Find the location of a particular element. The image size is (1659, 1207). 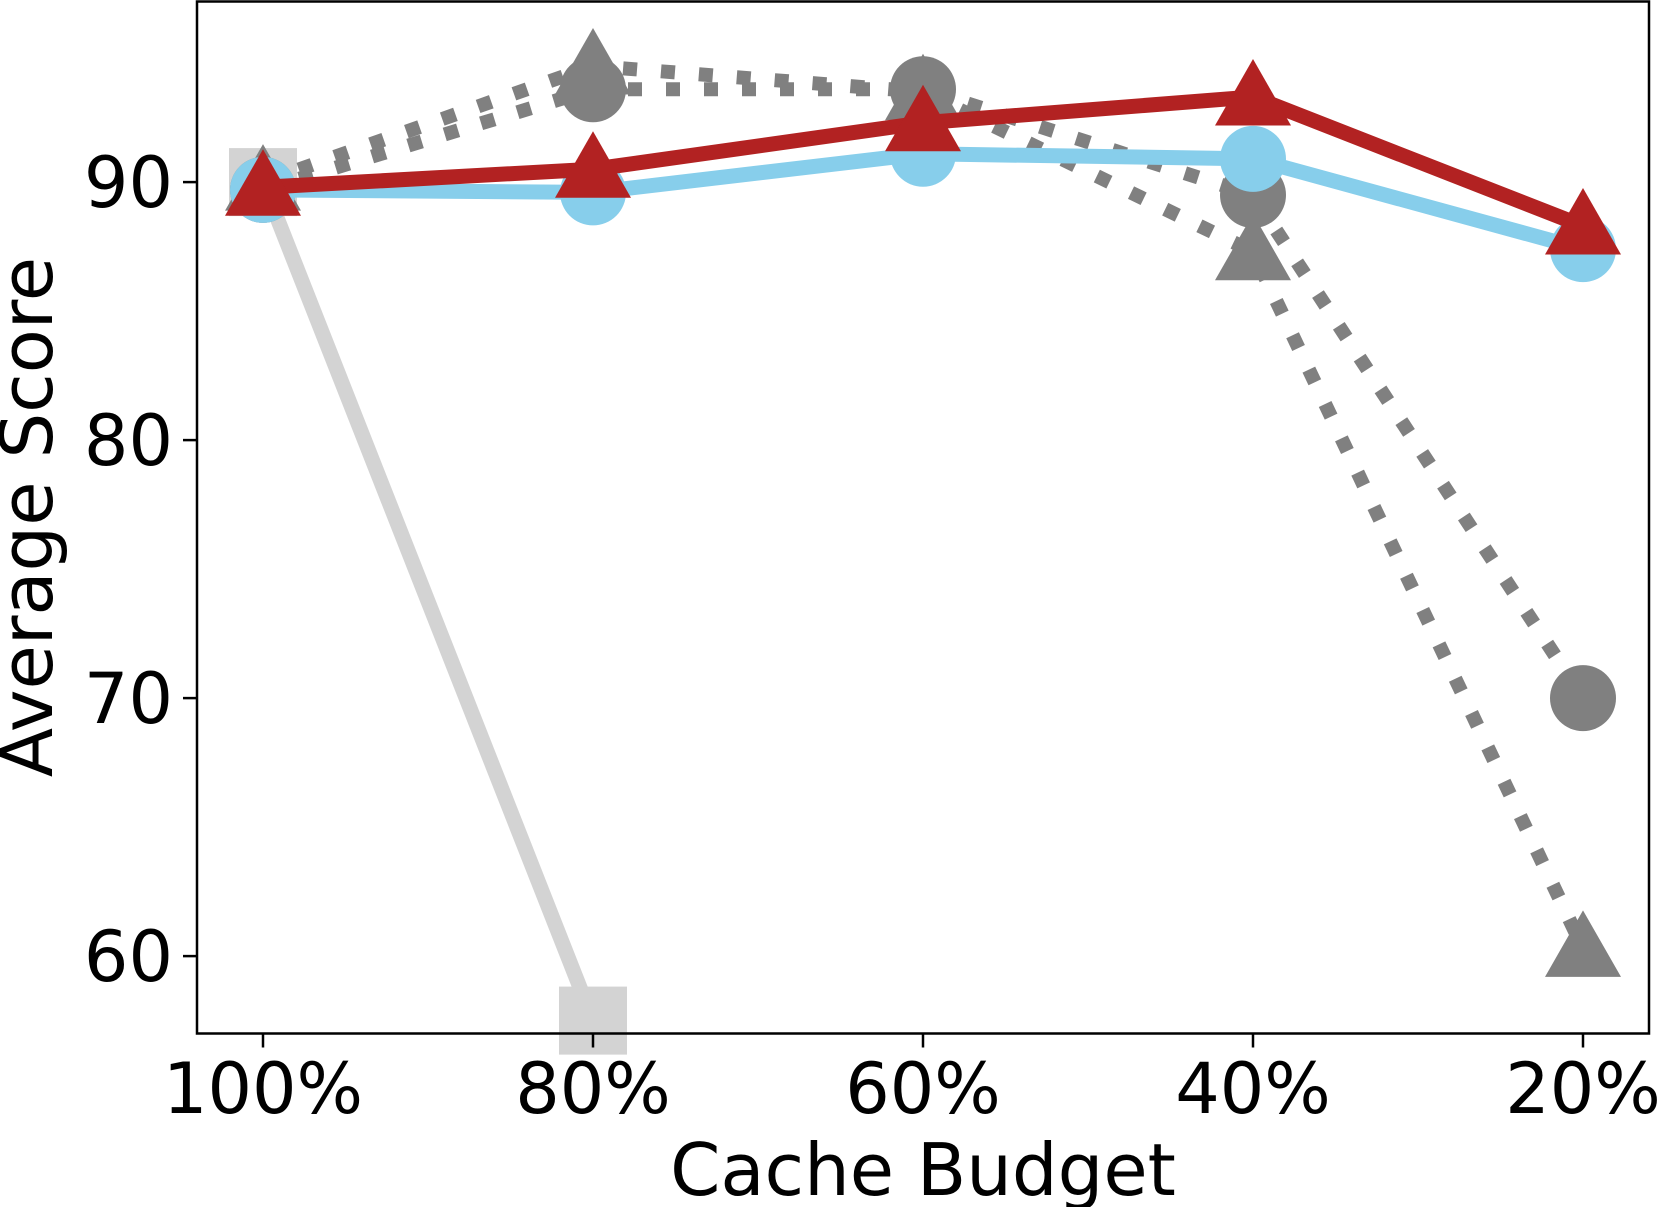

series-line is located at coordinates (428, 601).